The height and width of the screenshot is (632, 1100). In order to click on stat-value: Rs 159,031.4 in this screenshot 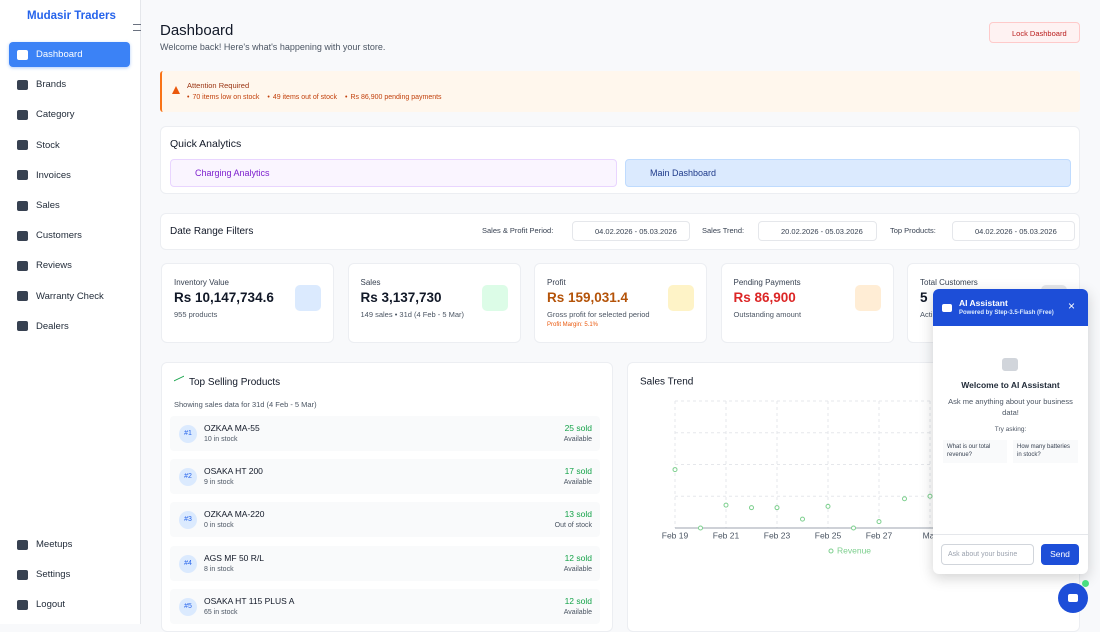, I will do `click(588, 297)`.